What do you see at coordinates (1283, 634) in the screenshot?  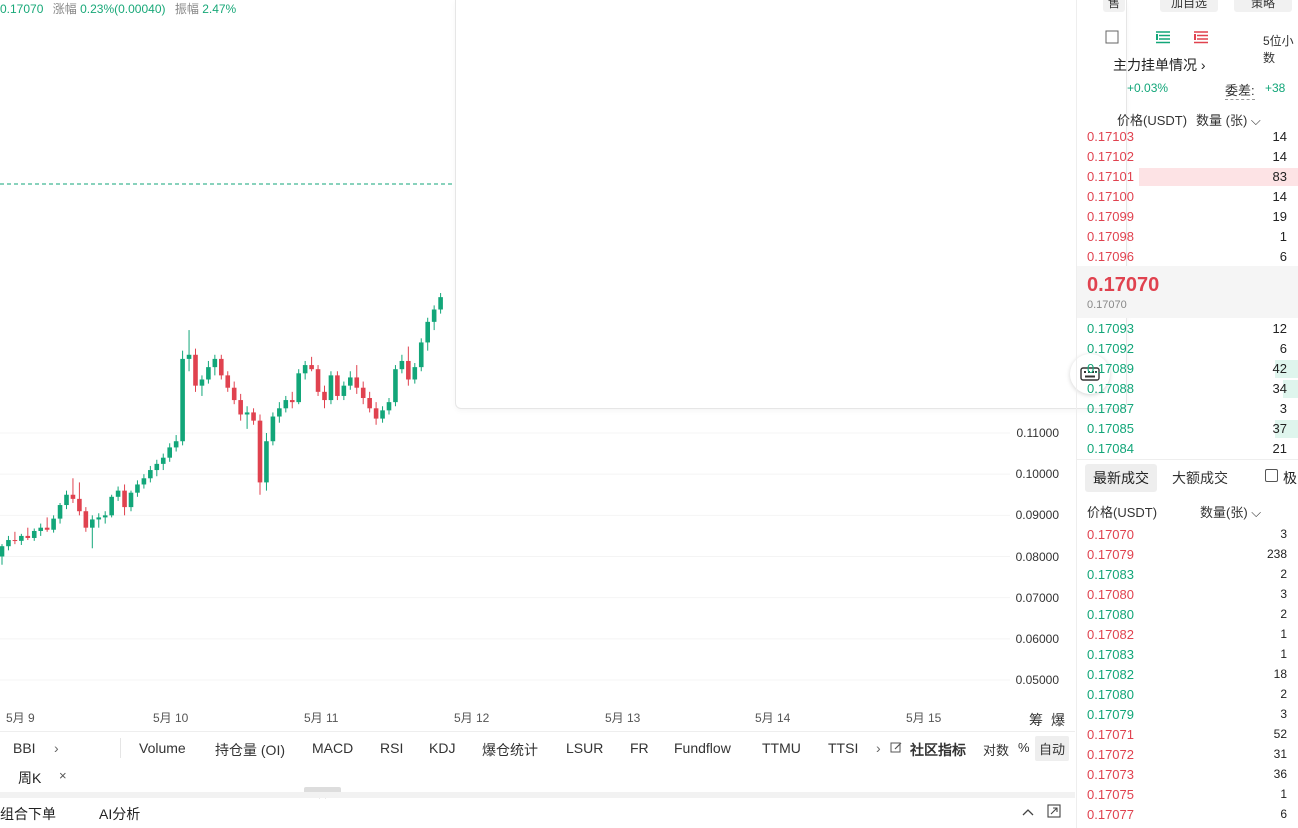 I see `trade-qty: 1` at bounding box center [1283, 634].